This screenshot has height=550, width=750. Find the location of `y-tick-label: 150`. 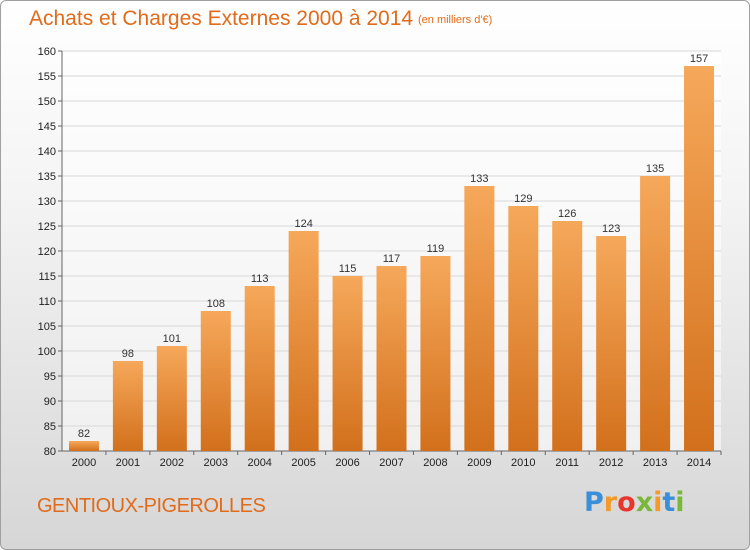

y-tick-label: 150 is located at coordinates (47, 102).